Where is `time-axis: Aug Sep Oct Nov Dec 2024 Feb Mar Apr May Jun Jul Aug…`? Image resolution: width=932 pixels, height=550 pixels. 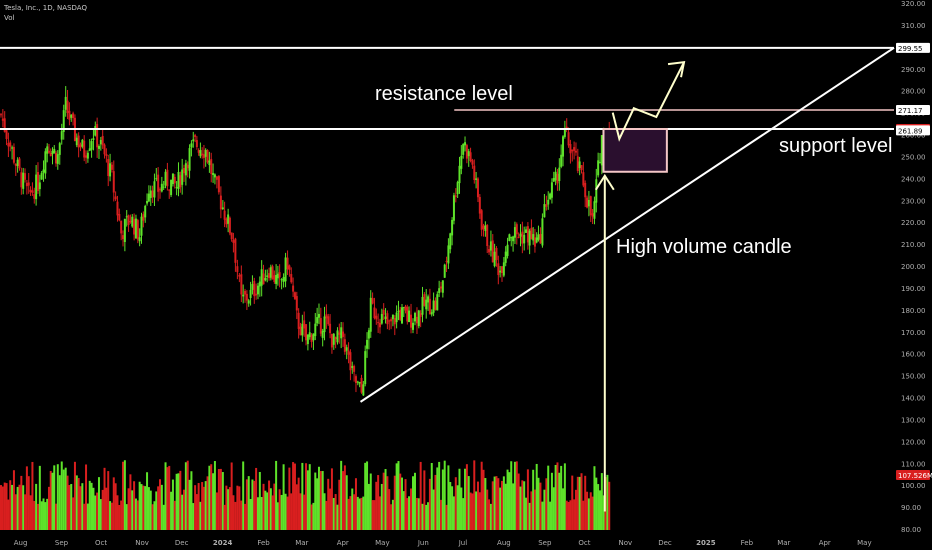
time-axis: Aug Sep Oct Nov Dec 2024 Feb Mar Apr May Jun Jul Aug… is located at coordinates (443, 543).